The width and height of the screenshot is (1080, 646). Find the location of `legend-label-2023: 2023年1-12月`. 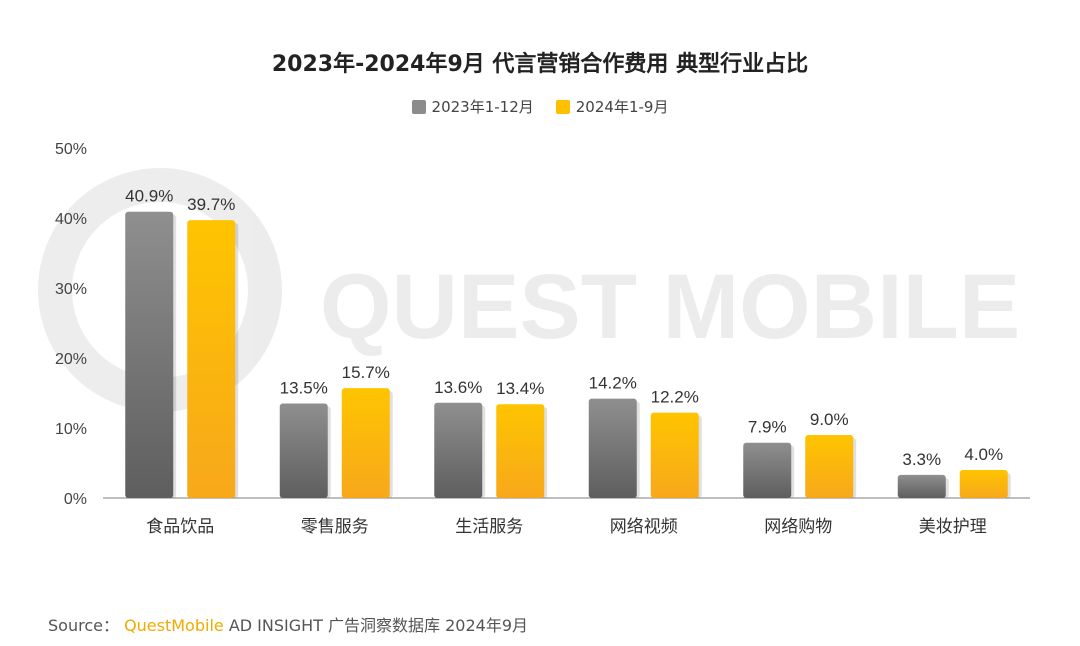

legend-label-2023: 2023年1-12月 is located at coordinates (482, 107).